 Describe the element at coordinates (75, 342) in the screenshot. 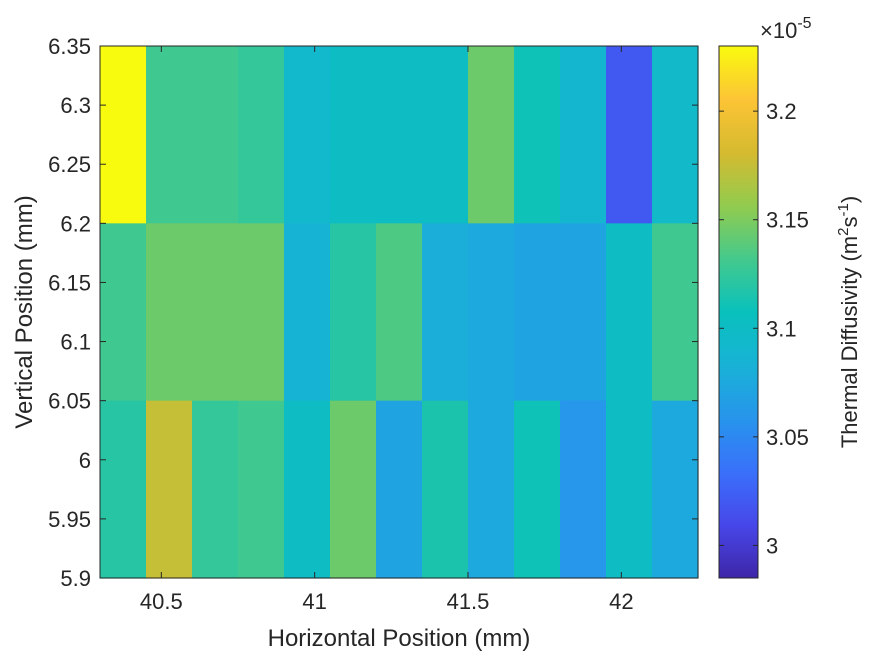

I see `y-tick-label: 6.1` at that location.